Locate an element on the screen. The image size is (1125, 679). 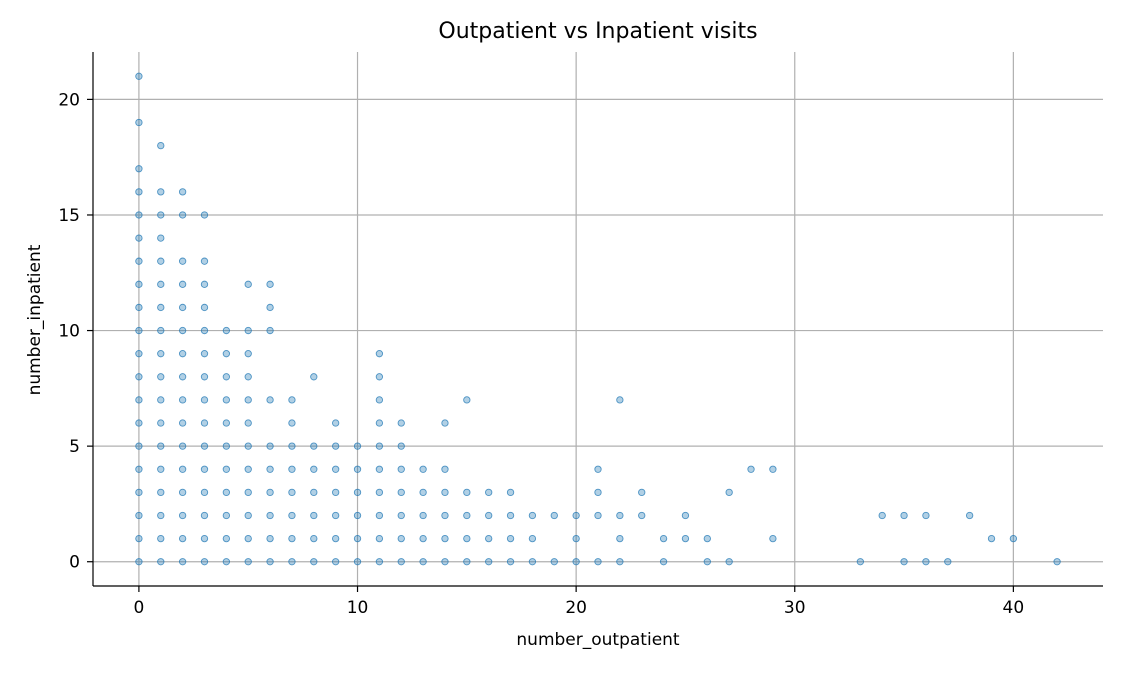
y-axis-label: number_inpatient is located at coordinates (35, 319).